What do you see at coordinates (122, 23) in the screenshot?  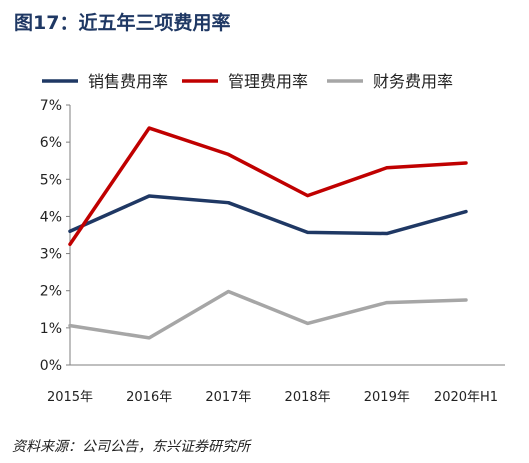 I see `figure-title: 图17：近五年三项费用率` at bounding box center [122, 23].